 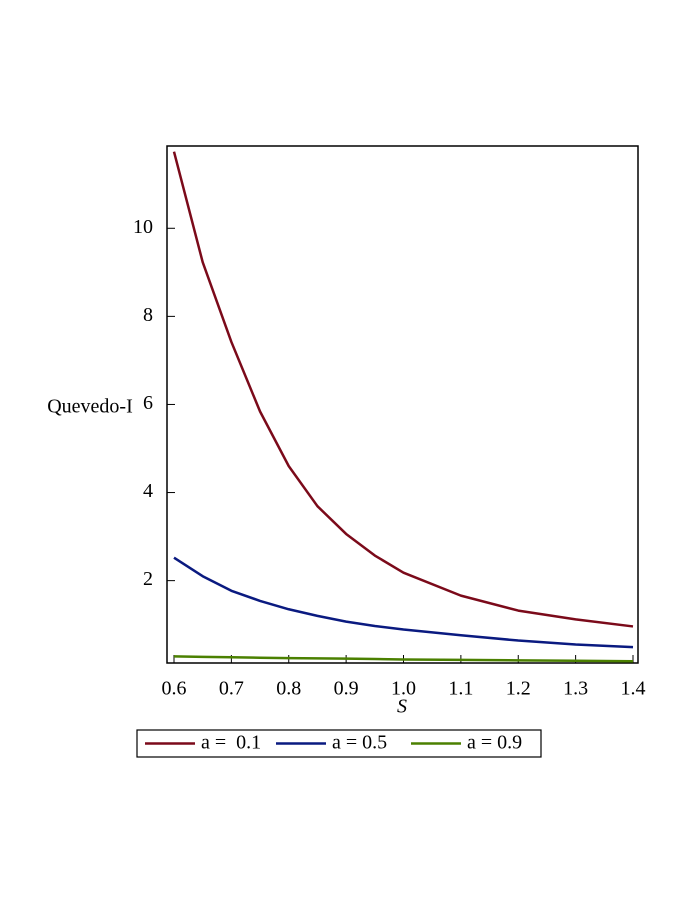 What do you see at coordinates (518, 689) in the screenshot?
I see `x-tick-label: 1.2` at bounding box center [518, 689].